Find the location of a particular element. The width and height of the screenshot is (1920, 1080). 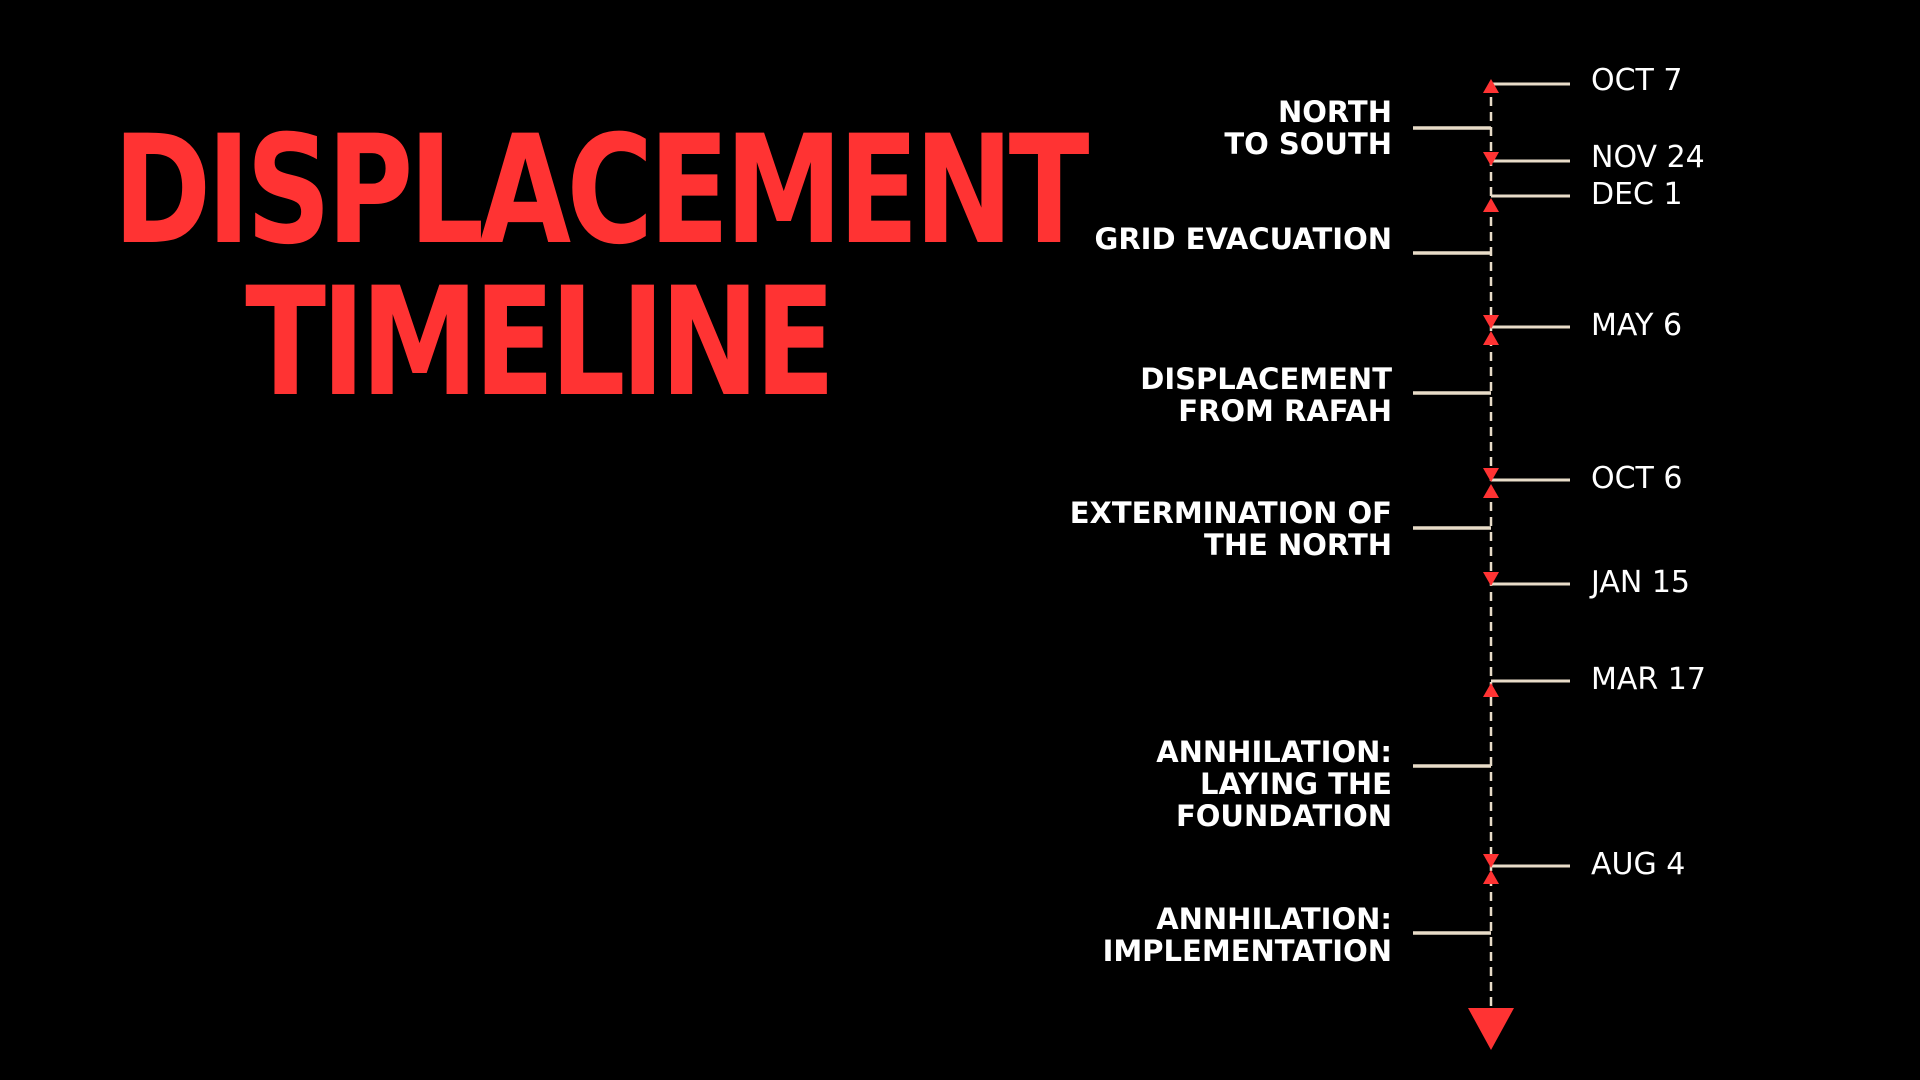

event-label-north-to-south: NORTH TO SOUTH is located at coordinates (1308, 128).